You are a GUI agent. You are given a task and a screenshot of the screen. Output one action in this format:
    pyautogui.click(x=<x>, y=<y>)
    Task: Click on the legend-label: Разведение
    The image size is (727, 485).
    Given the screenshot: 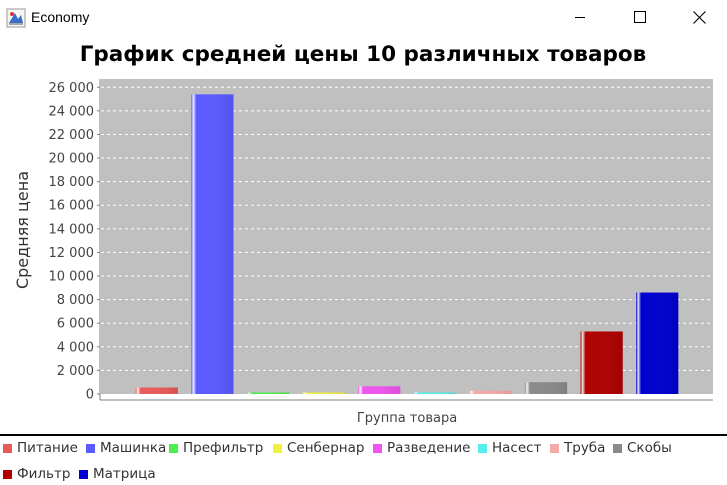 What is the action you would take?
    pyautogui.click(x=429, y=448)
    